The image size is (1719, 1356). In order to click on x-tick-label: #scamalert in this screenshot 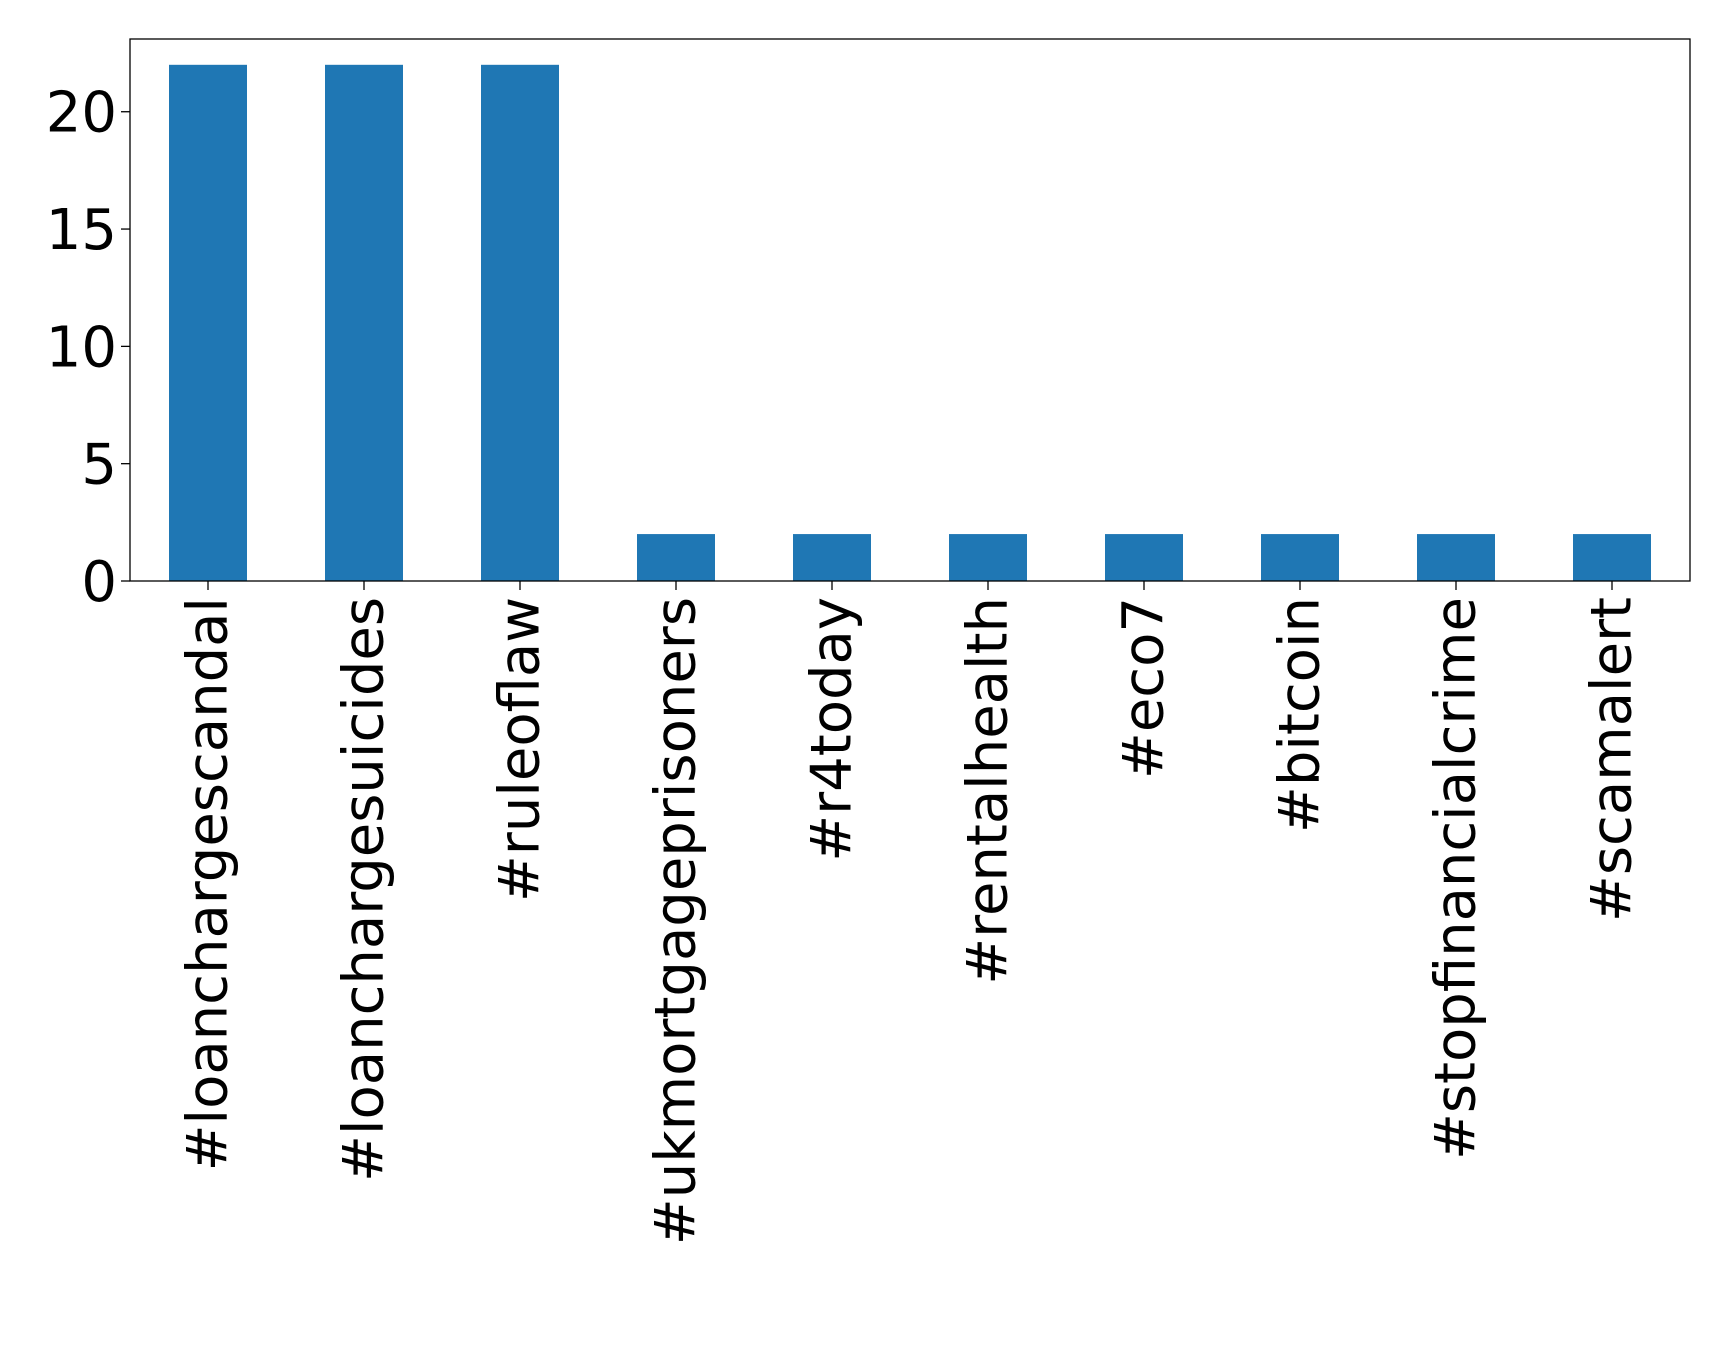, I will do `click(1612, 759)`.